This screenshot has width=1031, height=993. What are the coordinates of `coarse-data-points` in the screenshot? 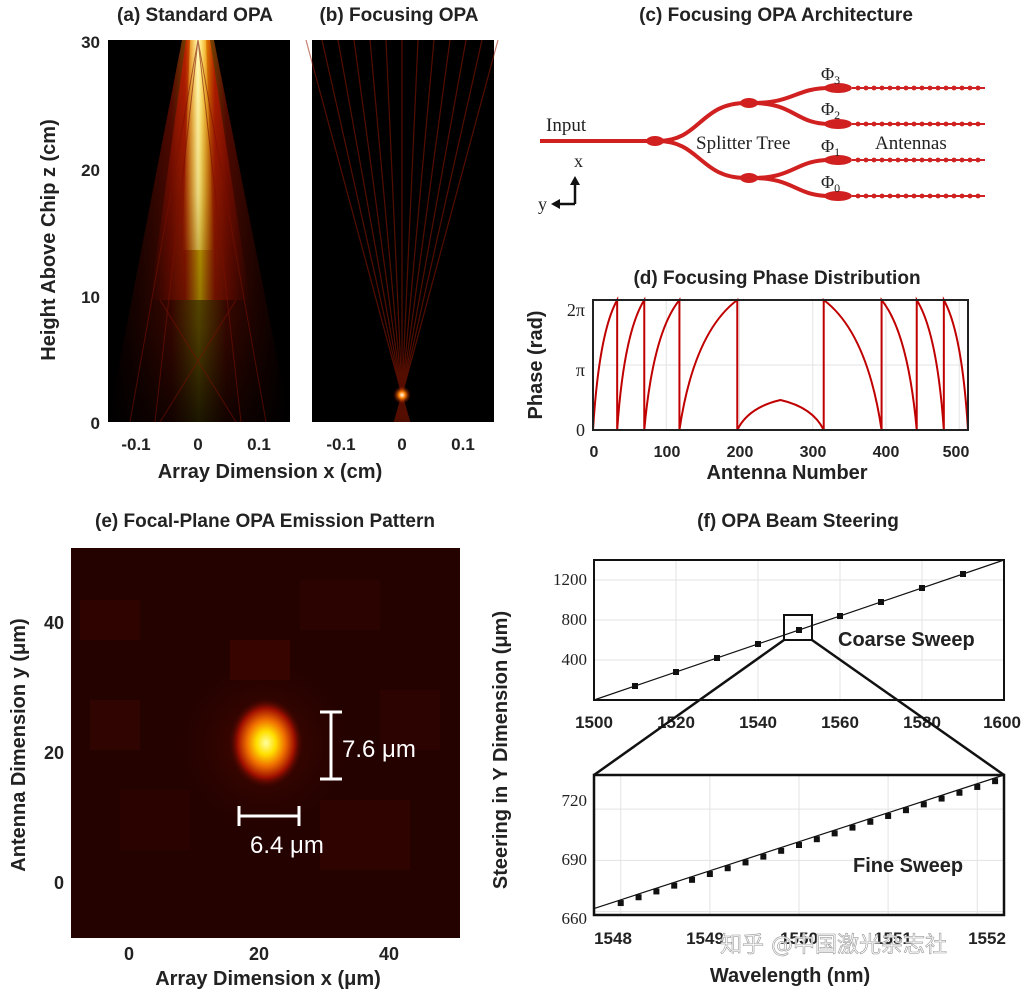 It's located at (799, 630).